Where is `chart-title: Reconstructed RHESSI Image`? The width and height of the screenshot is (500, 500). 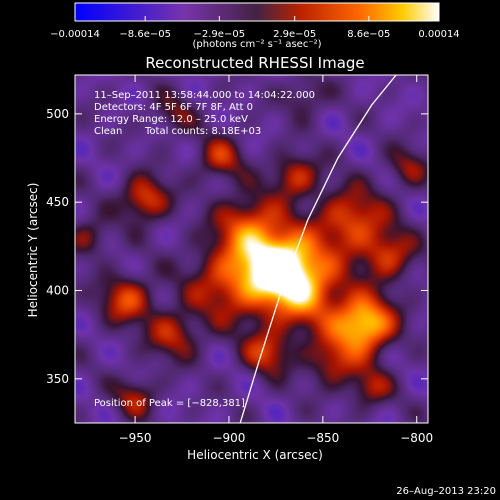
chart-title: Reconstructed RHESSI Image is located at coordinates (254, 63).